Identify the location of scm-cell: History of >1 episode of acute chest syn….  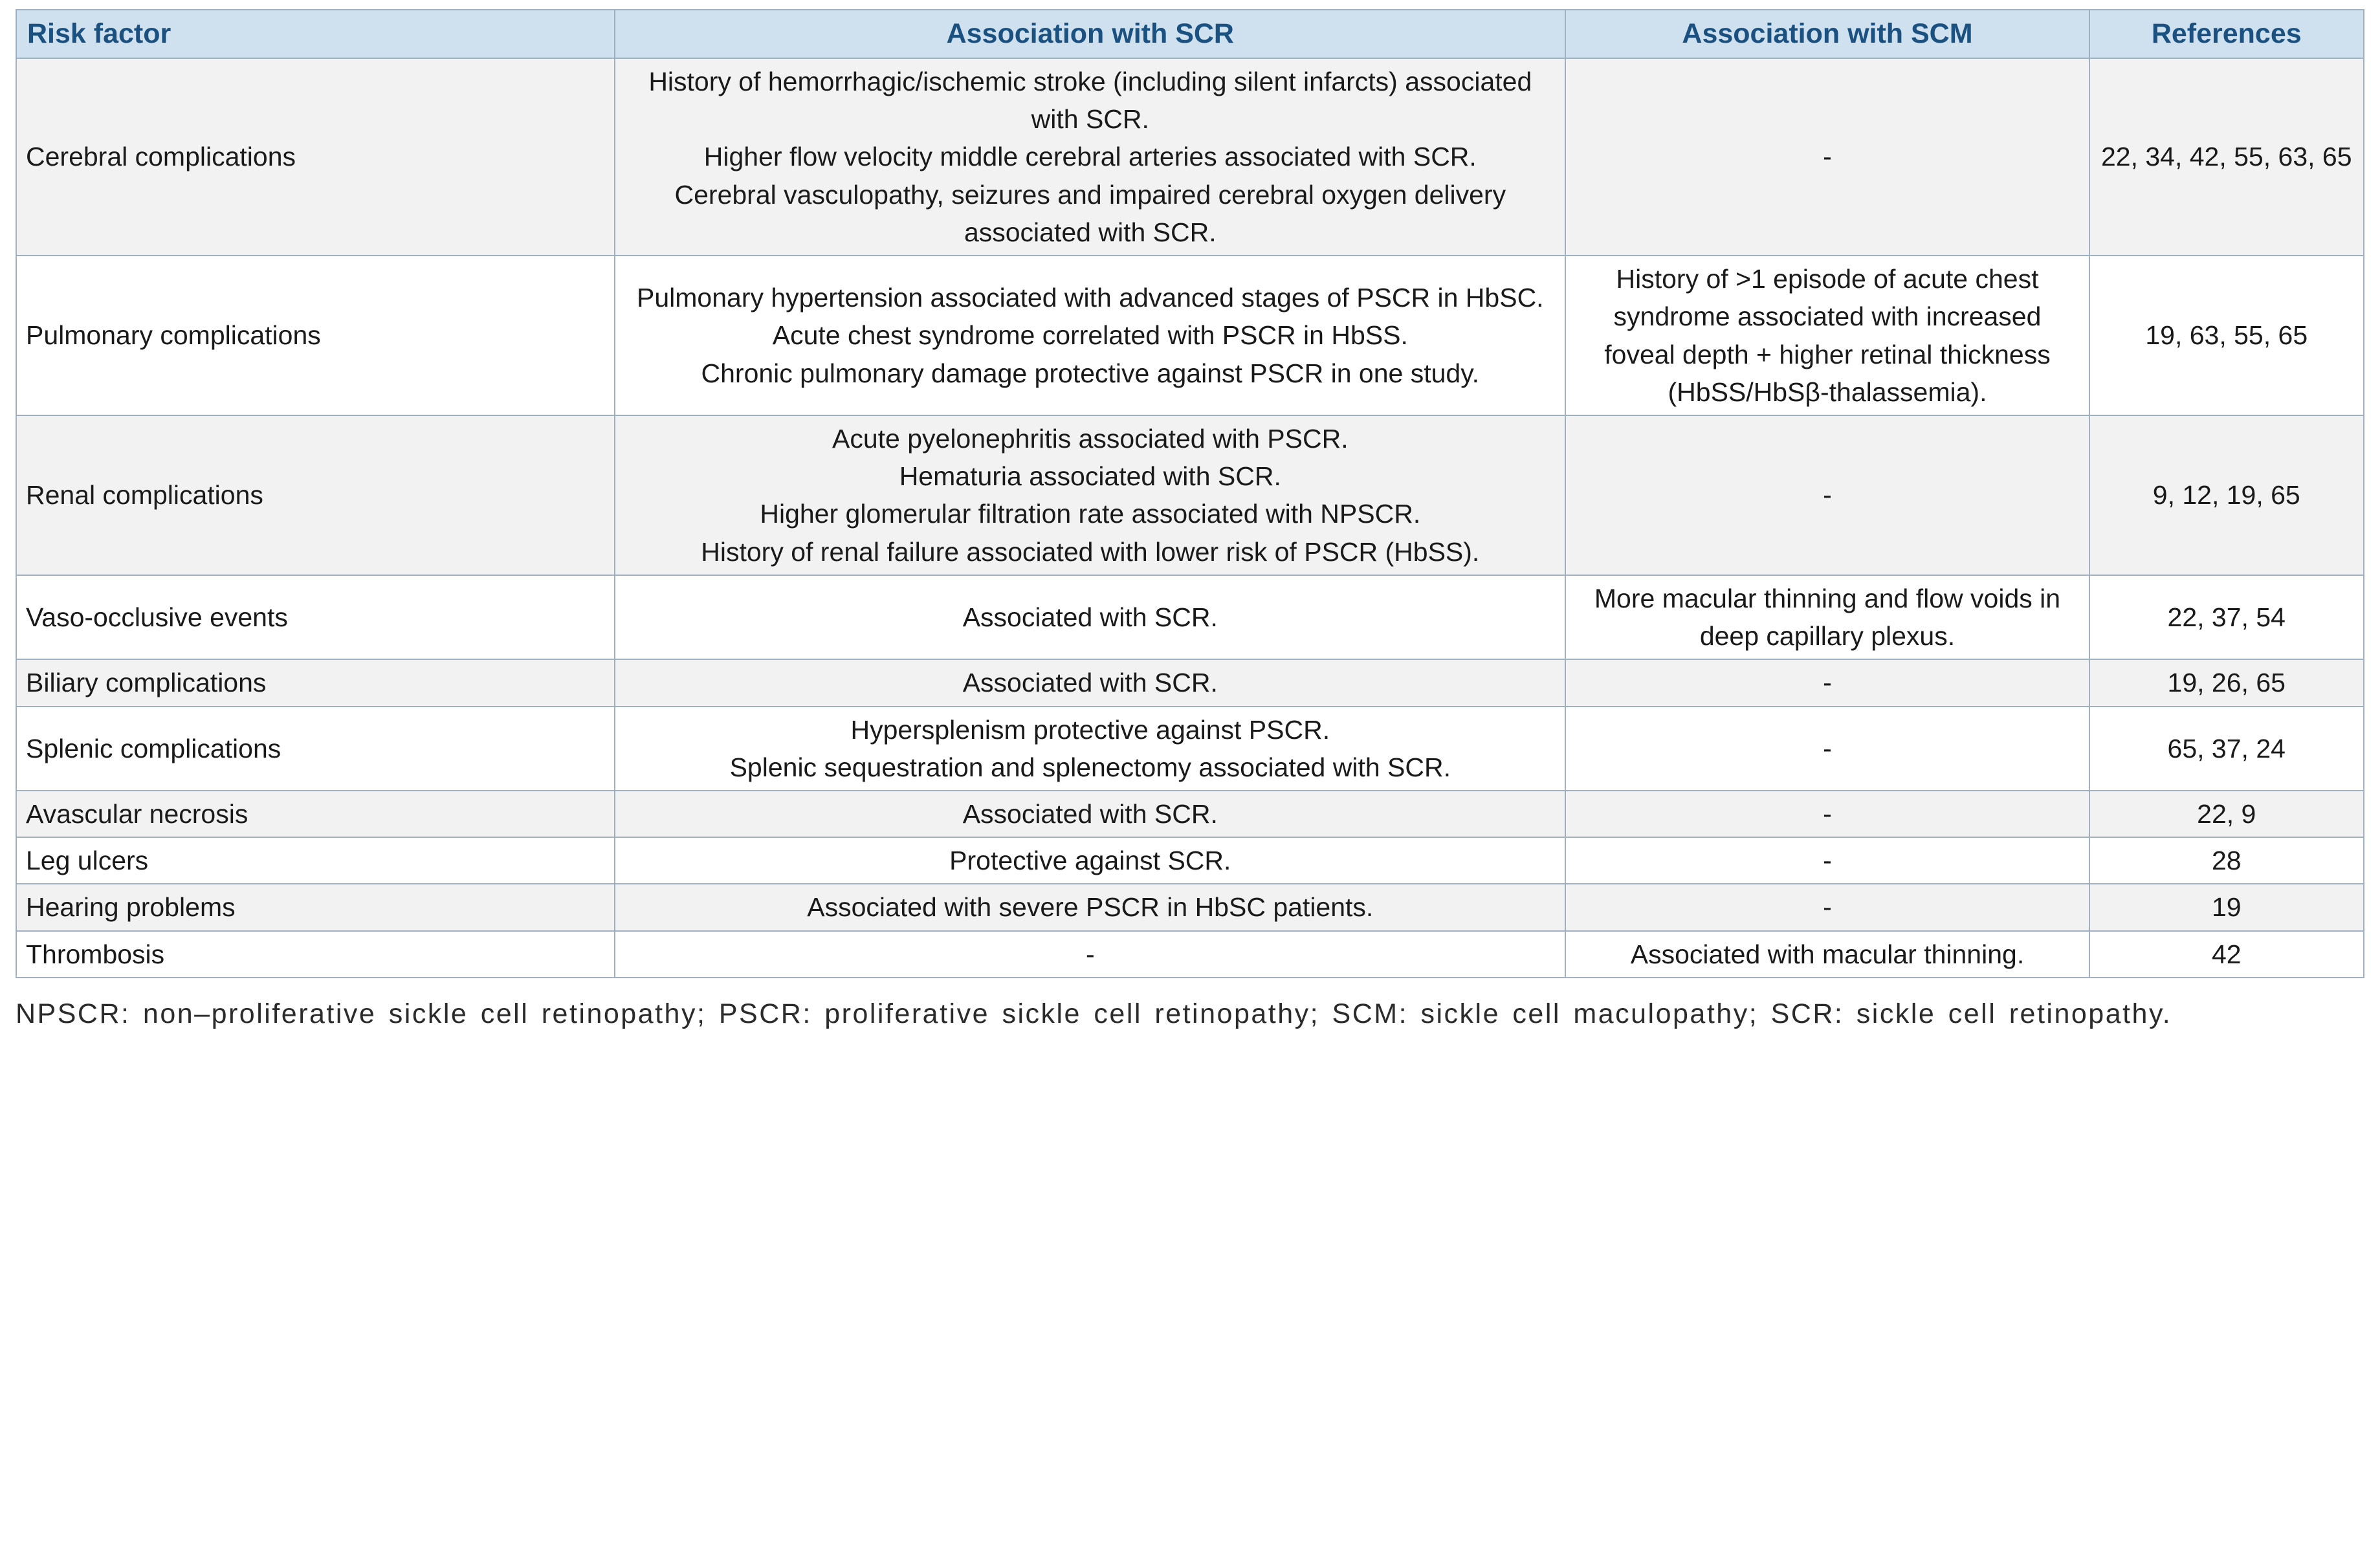
(1827, 336).